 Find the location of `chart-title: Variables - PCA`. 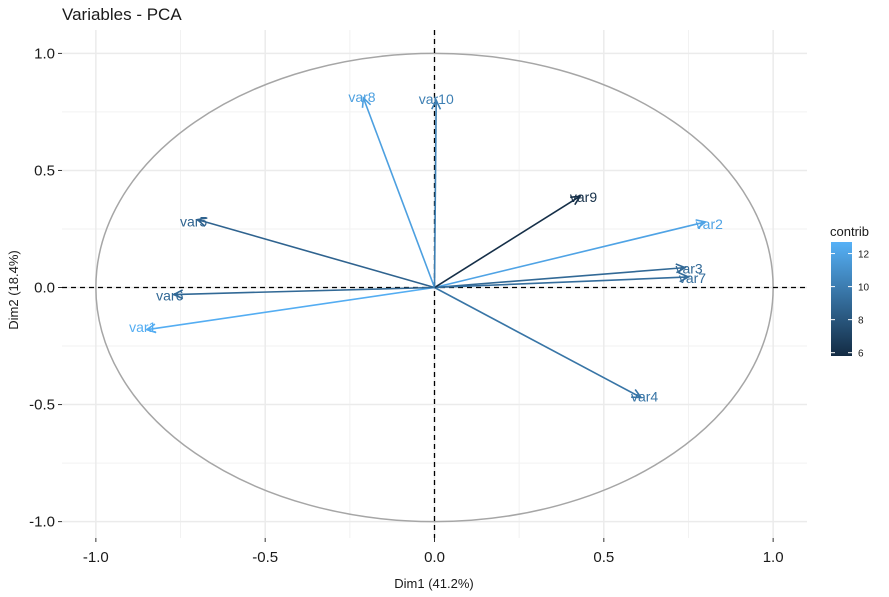

chart-title: Variables - PCA is located at coordinates (122, 14).